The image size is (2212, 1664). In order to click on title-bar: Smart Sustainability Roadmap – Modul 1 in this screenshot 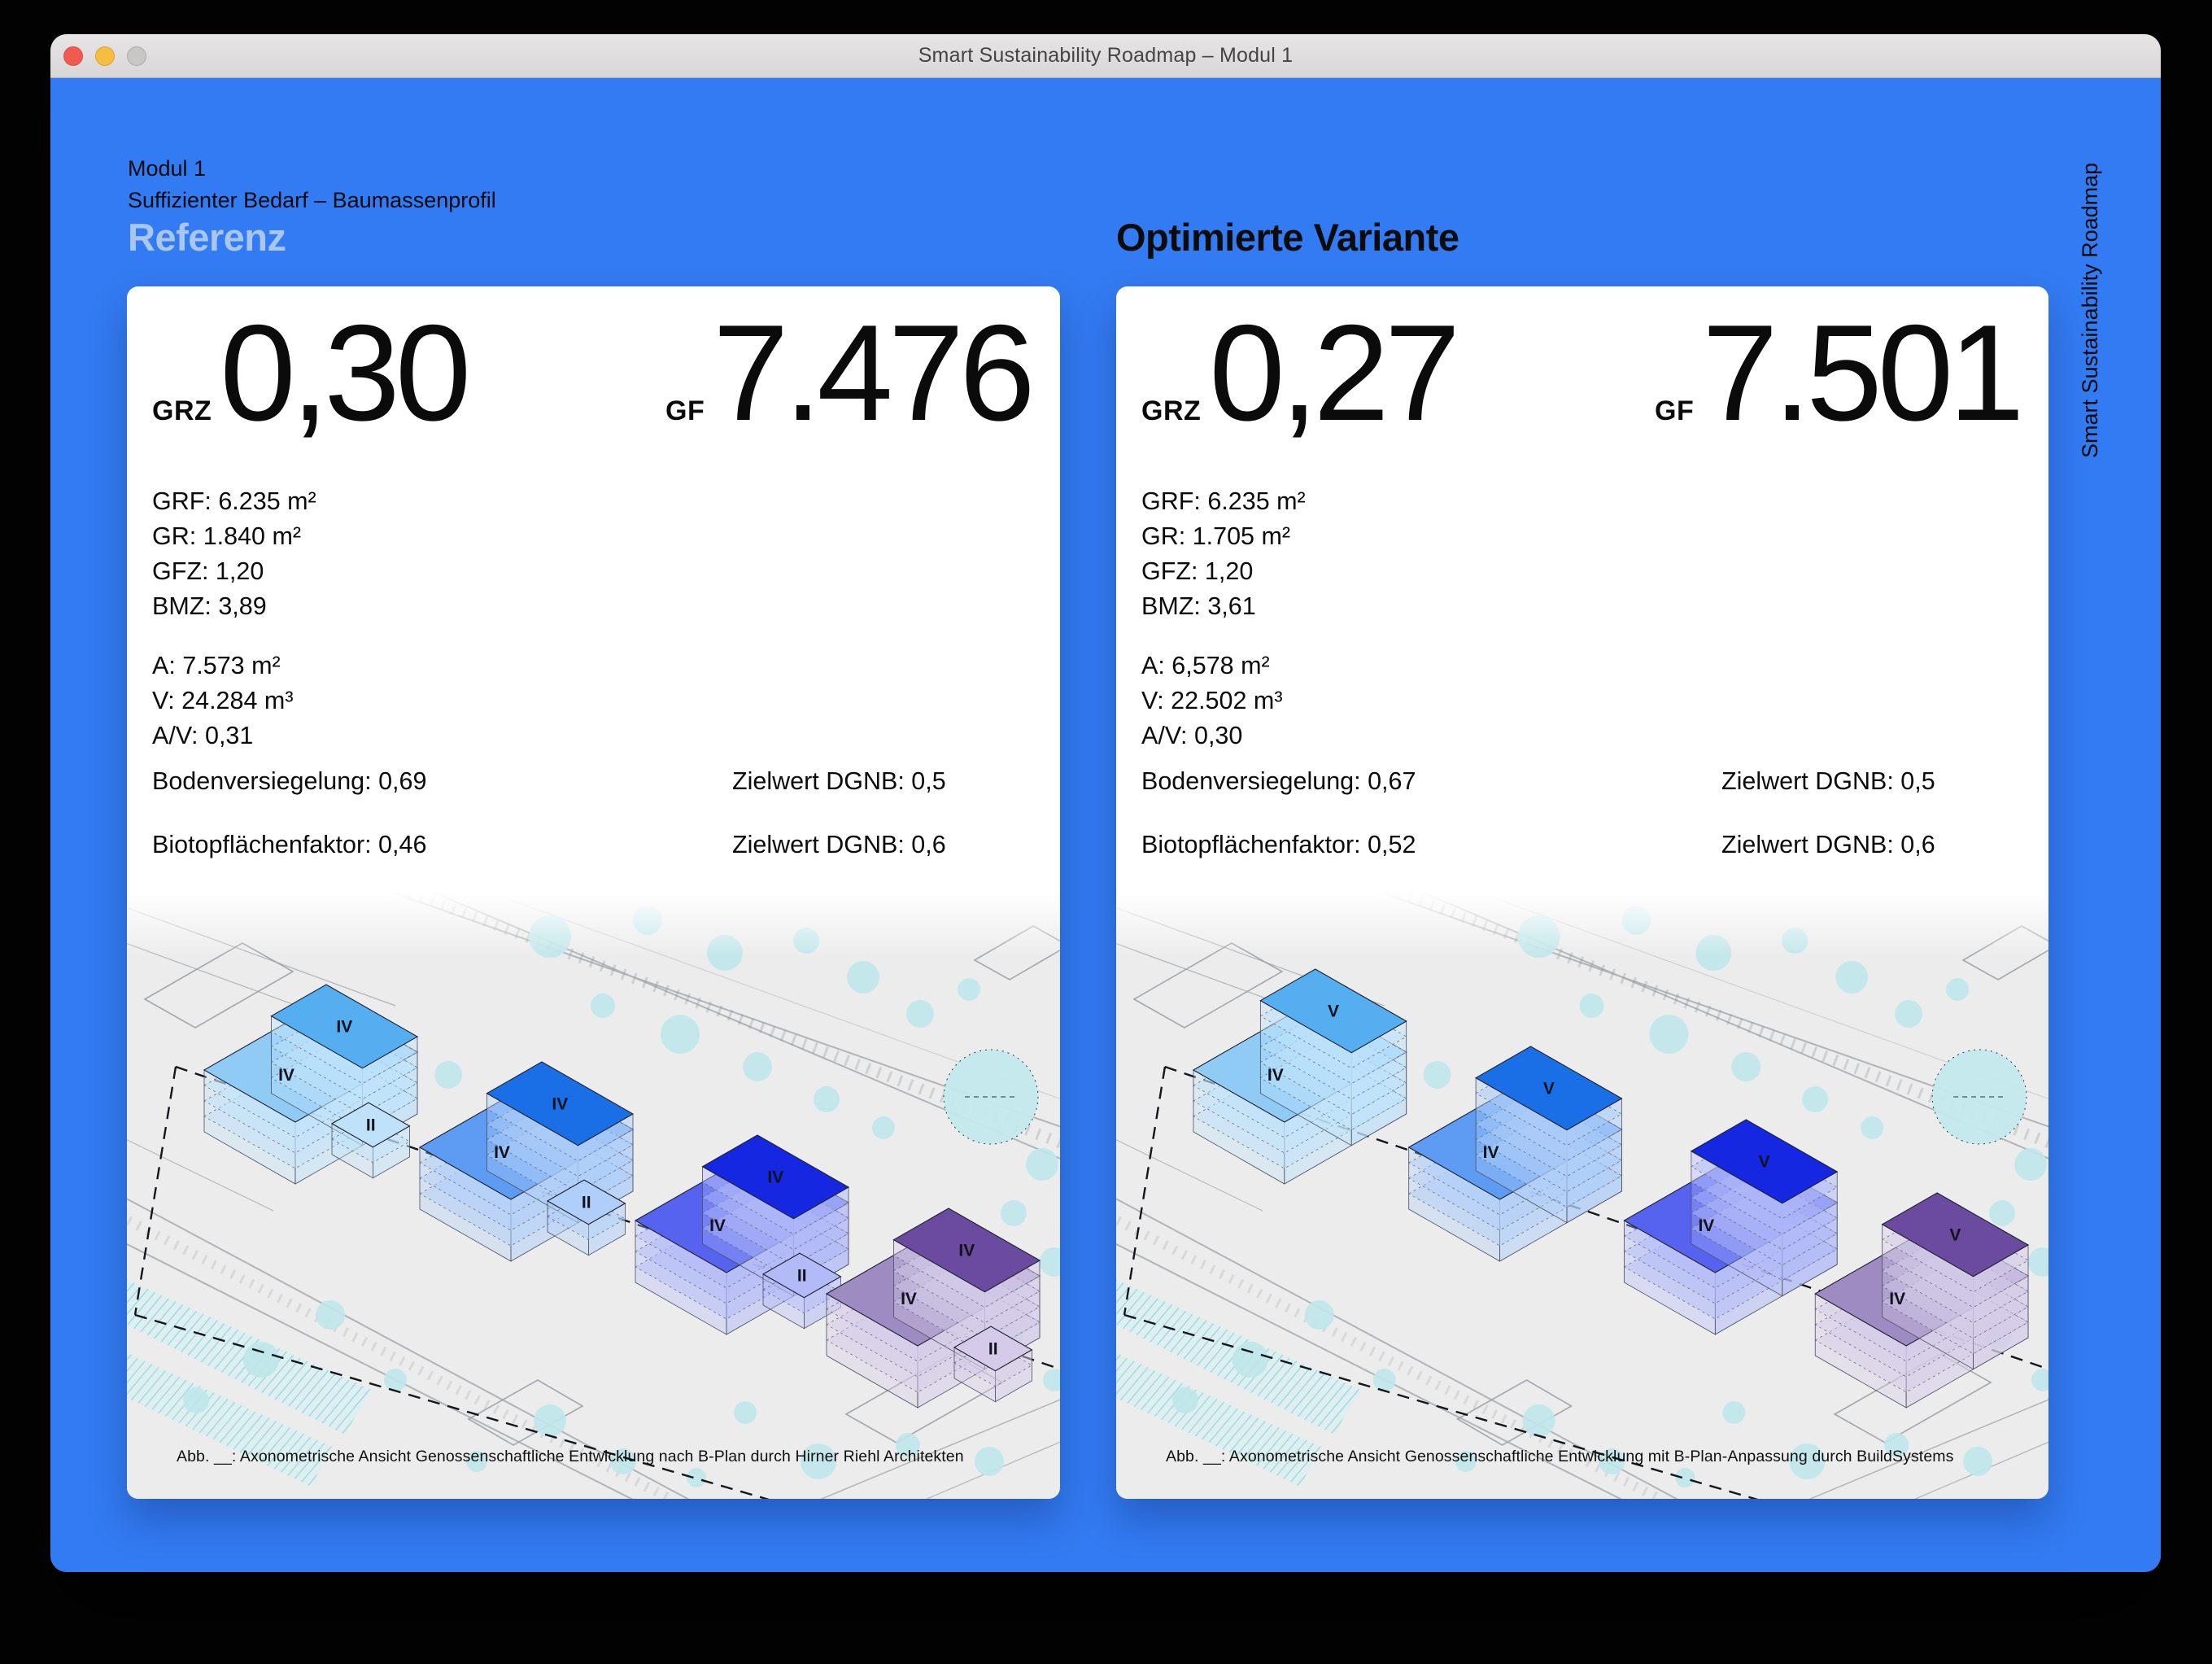, I will do `click(1105, 56)`.